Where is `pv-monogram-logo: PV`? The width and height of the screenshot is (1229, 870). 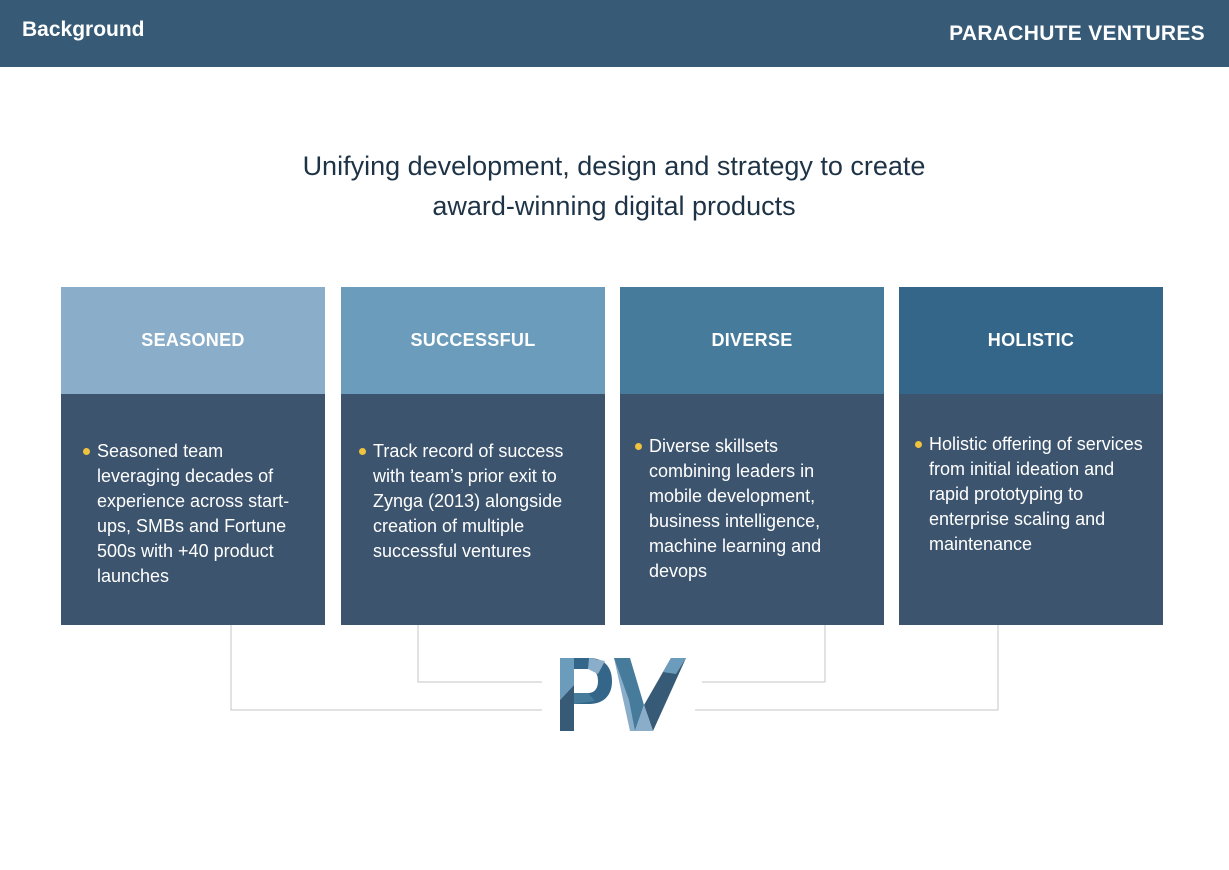 pv-monogram-logo: PV is located at coordinates (620, 695).